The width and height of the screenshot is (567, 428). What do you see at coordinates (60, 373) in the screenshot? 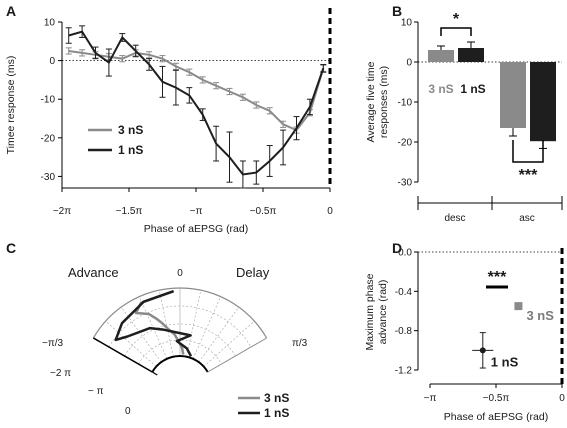
I see `polar-tick-neg-2pi: −2 π` at bounding box center [60, 373].